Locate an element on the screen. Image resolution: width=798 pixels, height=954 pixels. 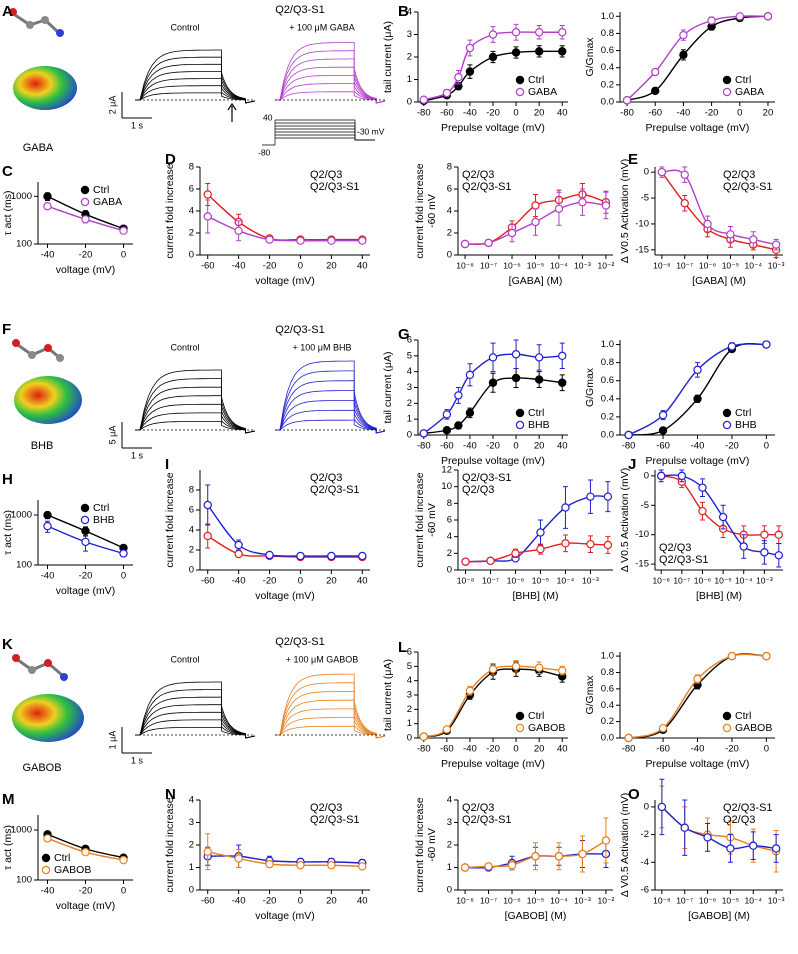
legend-label: Q2/Q3 is located at coordinates (675, 548).